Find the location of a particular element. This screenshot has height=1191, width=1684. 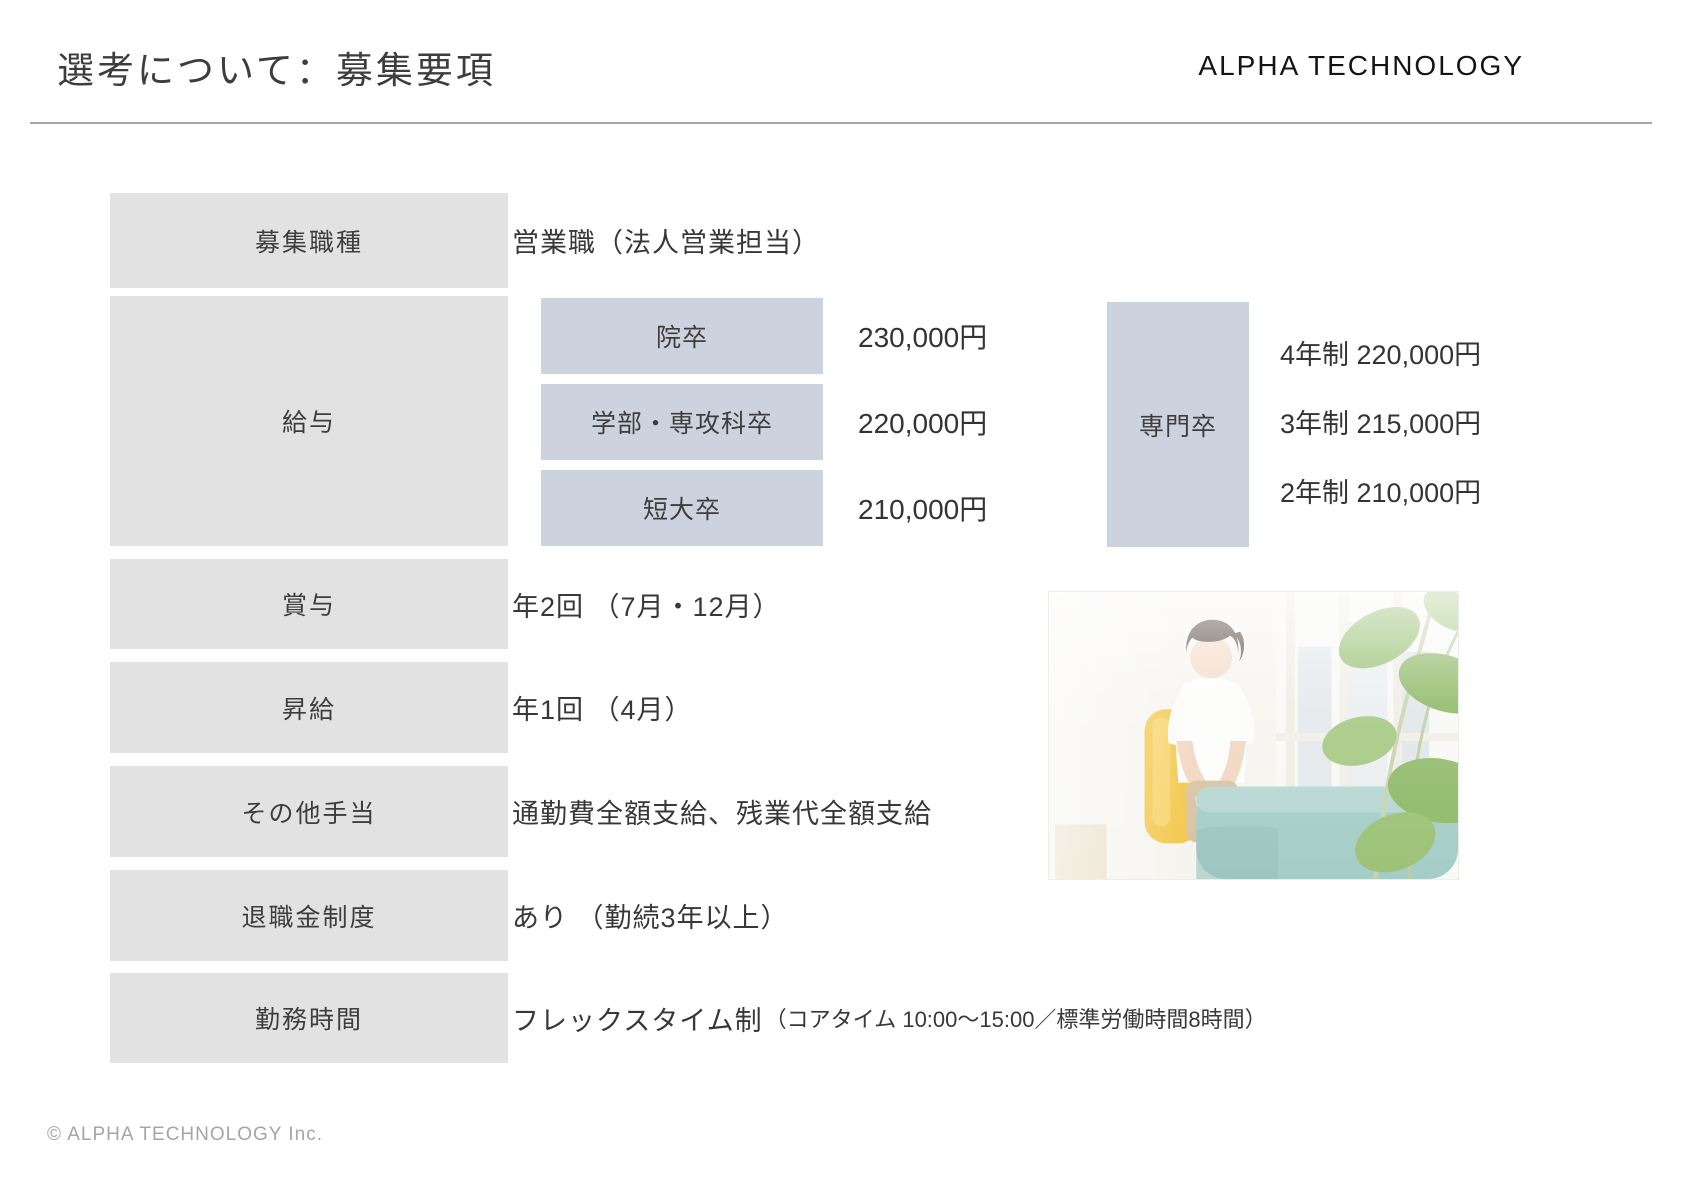

row-label-bonus: 賞与 is located at coordinates (309, 604).